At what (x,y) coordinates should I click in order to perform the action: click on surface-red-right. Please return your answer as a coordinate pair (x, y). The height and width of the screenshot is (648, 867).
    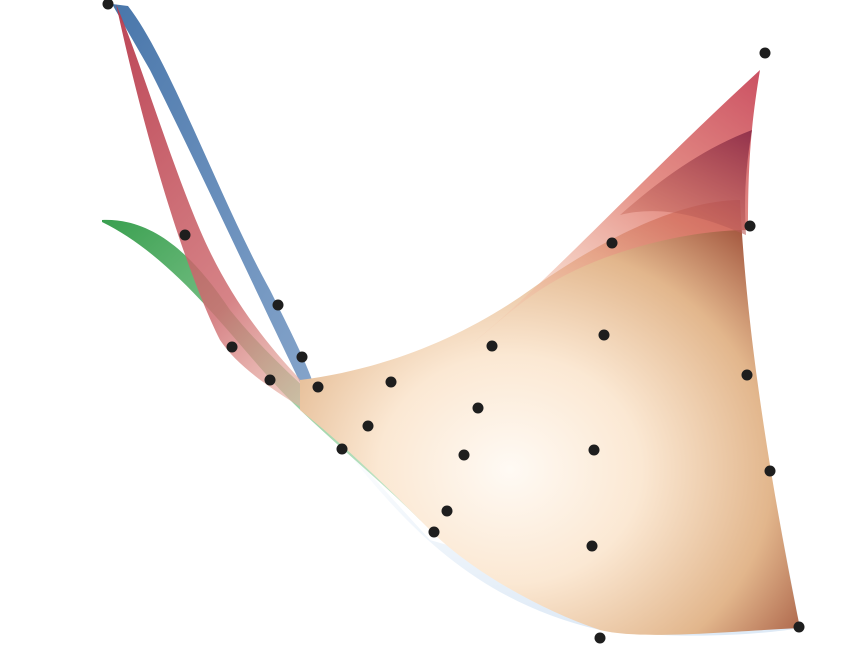
    Looking at the image, I should click on (615, 207).